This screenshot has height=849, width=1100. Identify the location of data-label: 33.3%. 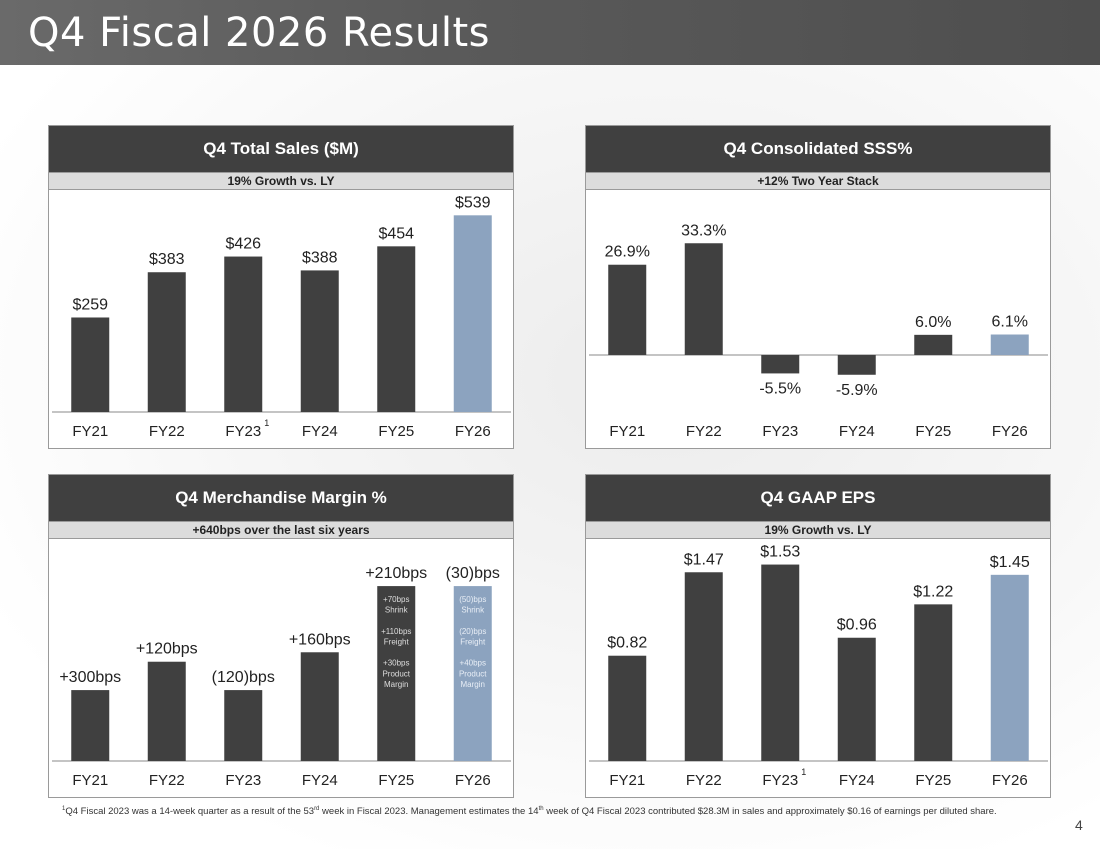
(703, 230).